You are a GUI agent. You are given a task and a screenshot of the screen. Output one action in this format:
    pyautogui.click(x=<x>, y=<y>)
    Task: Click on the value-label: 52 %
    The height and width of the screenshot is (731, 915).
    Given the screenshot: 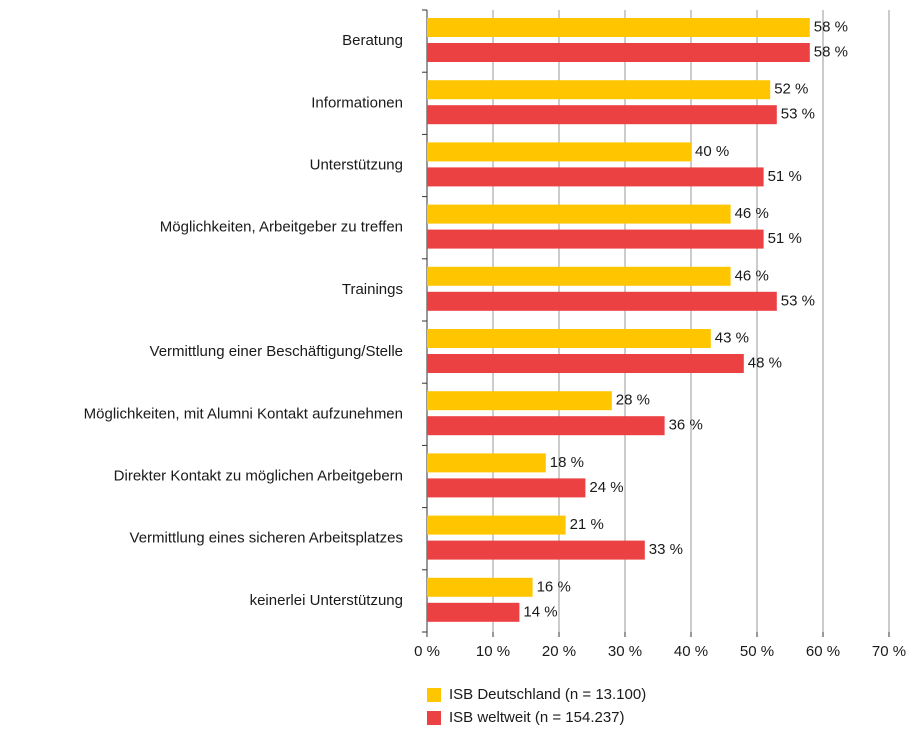 What is the action you would take?
    pyautogui.click(x=791, y=89)
    